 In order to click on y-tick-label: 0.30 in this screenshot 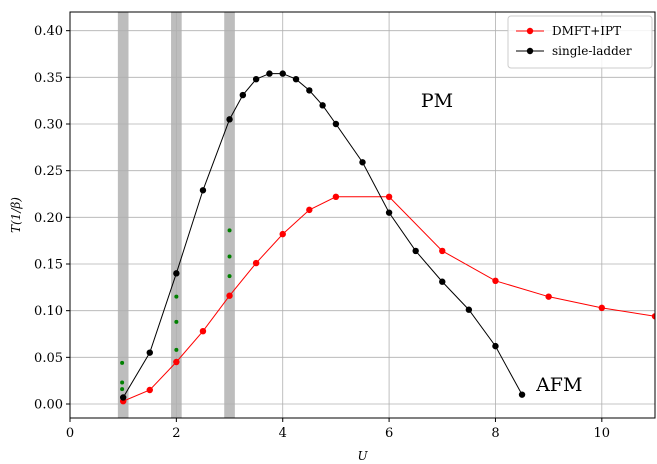, I will do `click(48, 125)`.